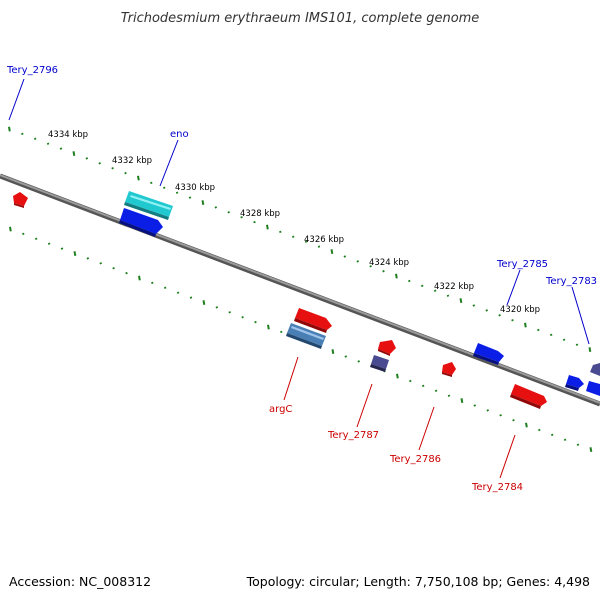 The width and height of the screenshot is (600, 600). I want to click on scale-label: 4330 kbp, so click(195, 188).